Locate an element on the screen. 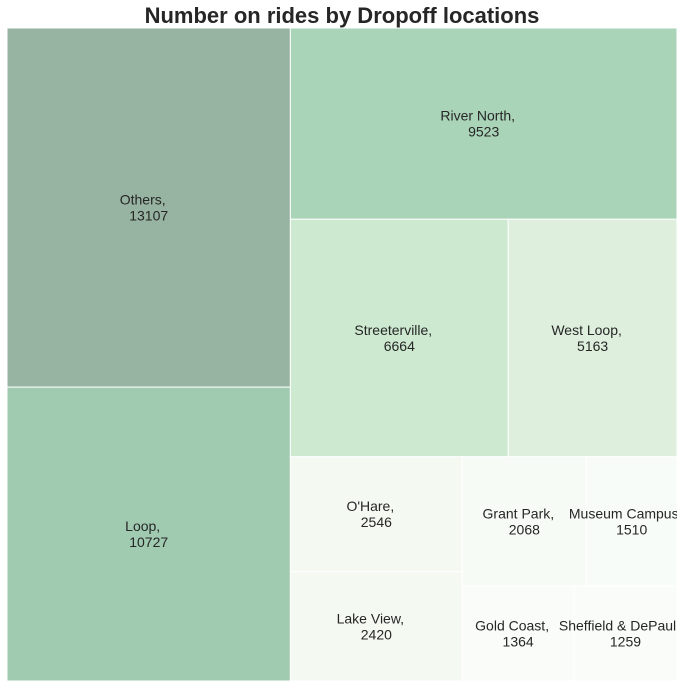 This screenshot has height=688, width=697. tile-label: Others, is located at coordinates (143, 200).